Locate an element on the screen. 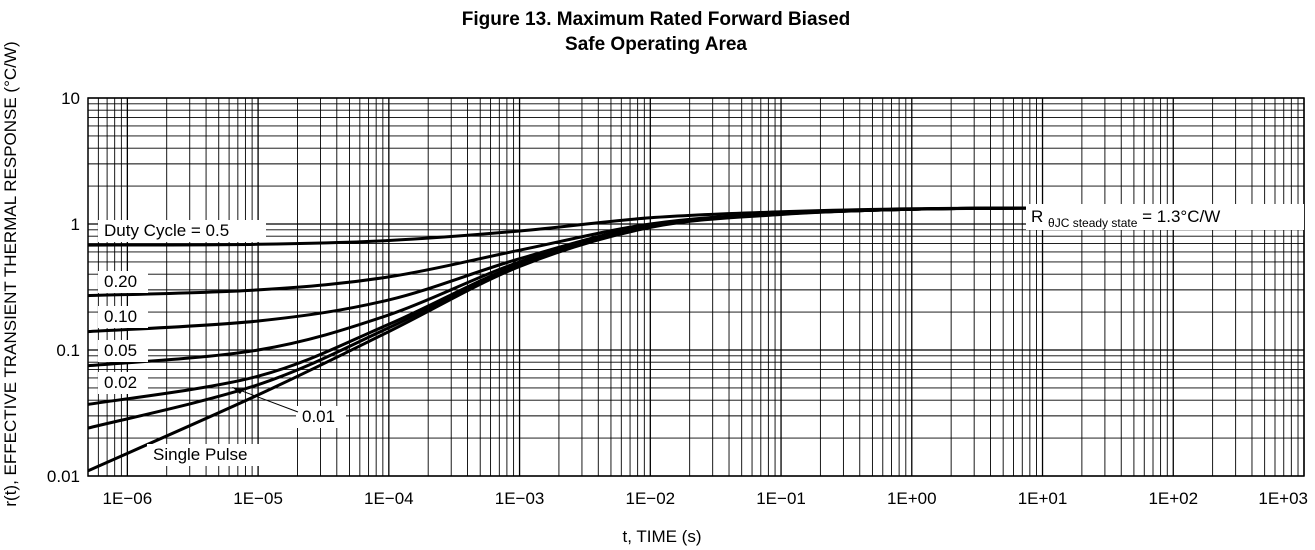 This screenshot has height=550, width=1315. rthjc-annotation-main: R is located at coordinates (1037, 216).